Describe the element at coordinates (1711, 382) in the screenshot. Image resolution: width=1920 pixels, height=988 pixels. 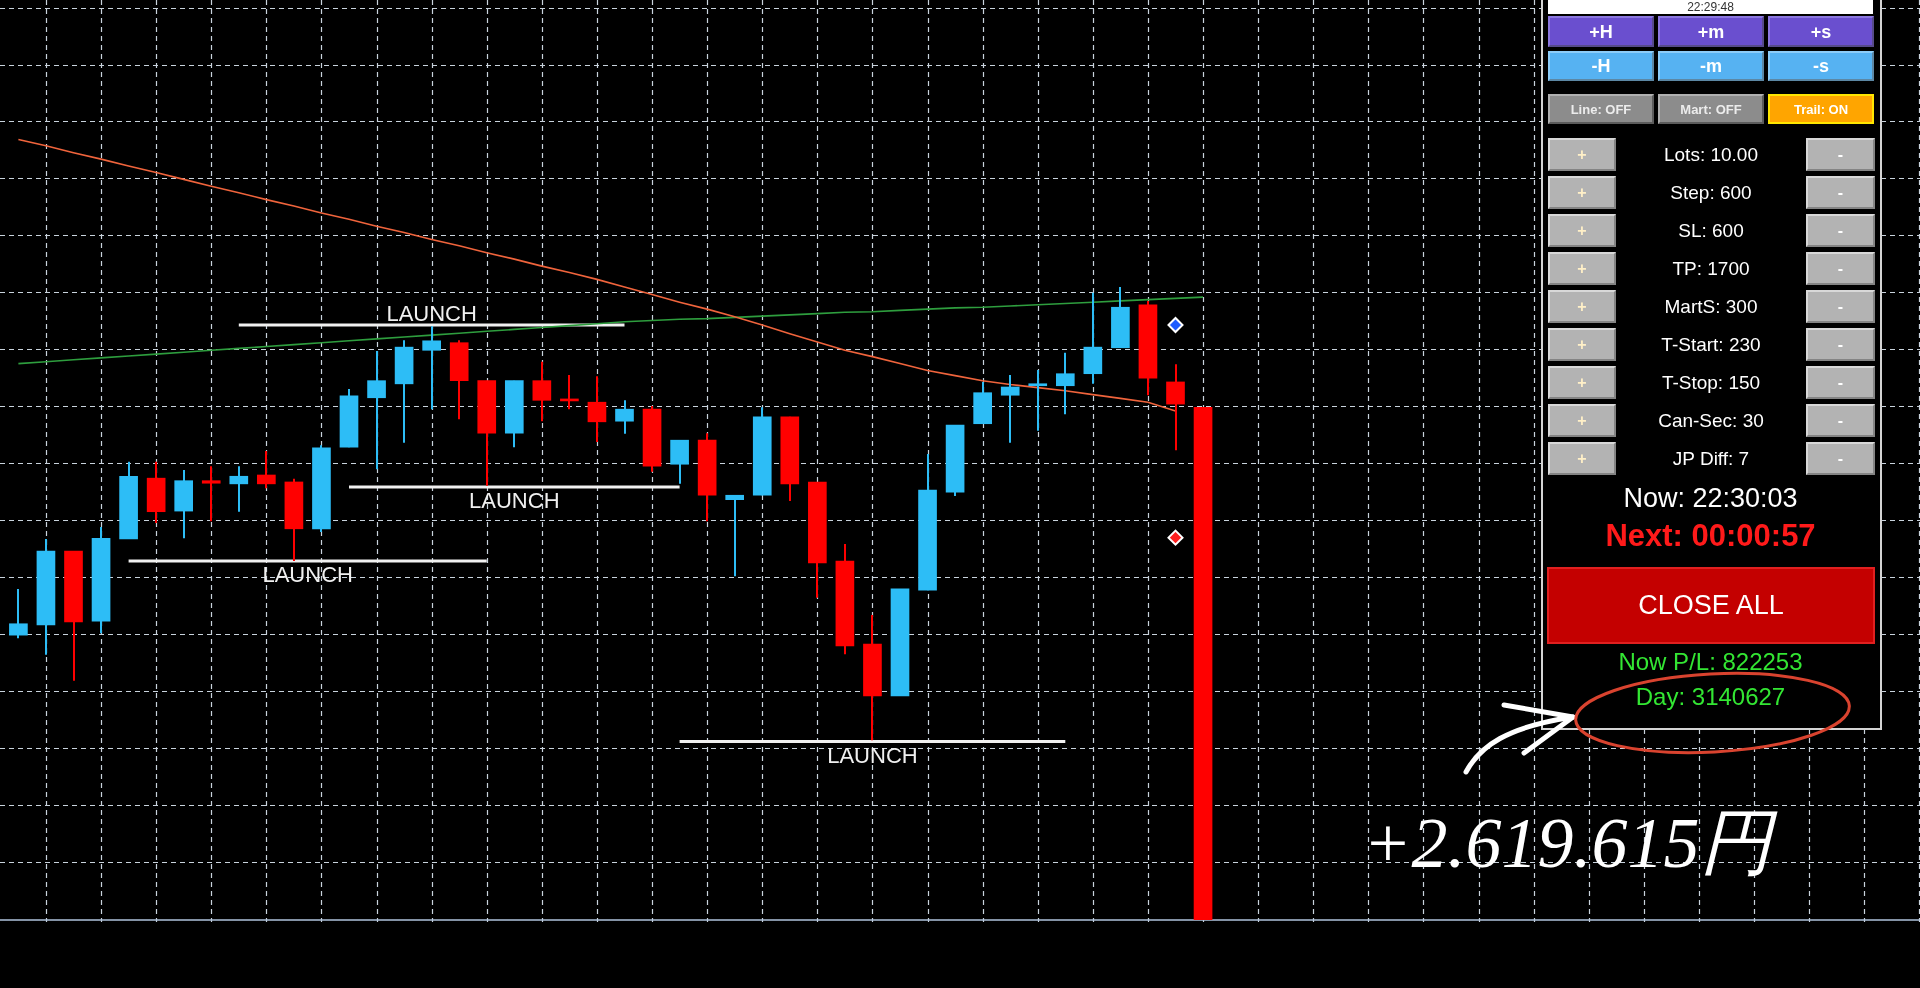
I see `text: T-Stop: 150` at that location.